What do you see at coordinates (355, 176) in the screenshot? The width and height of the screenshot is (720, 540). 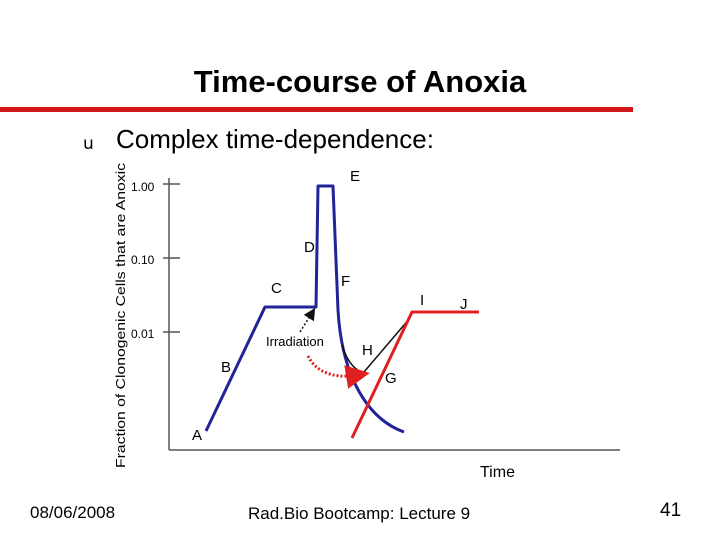 I see `point-label-e: E` at bounding box center [355, 176].